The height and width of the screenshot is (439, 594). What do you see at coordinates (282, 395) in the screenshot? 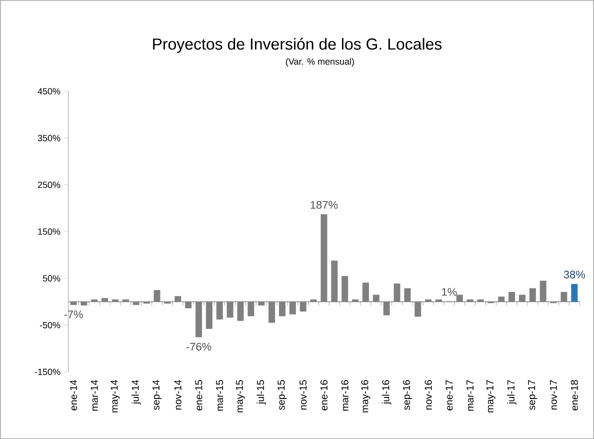
I see `x-tick-label: sep-15` at bounding box center [282, 395].